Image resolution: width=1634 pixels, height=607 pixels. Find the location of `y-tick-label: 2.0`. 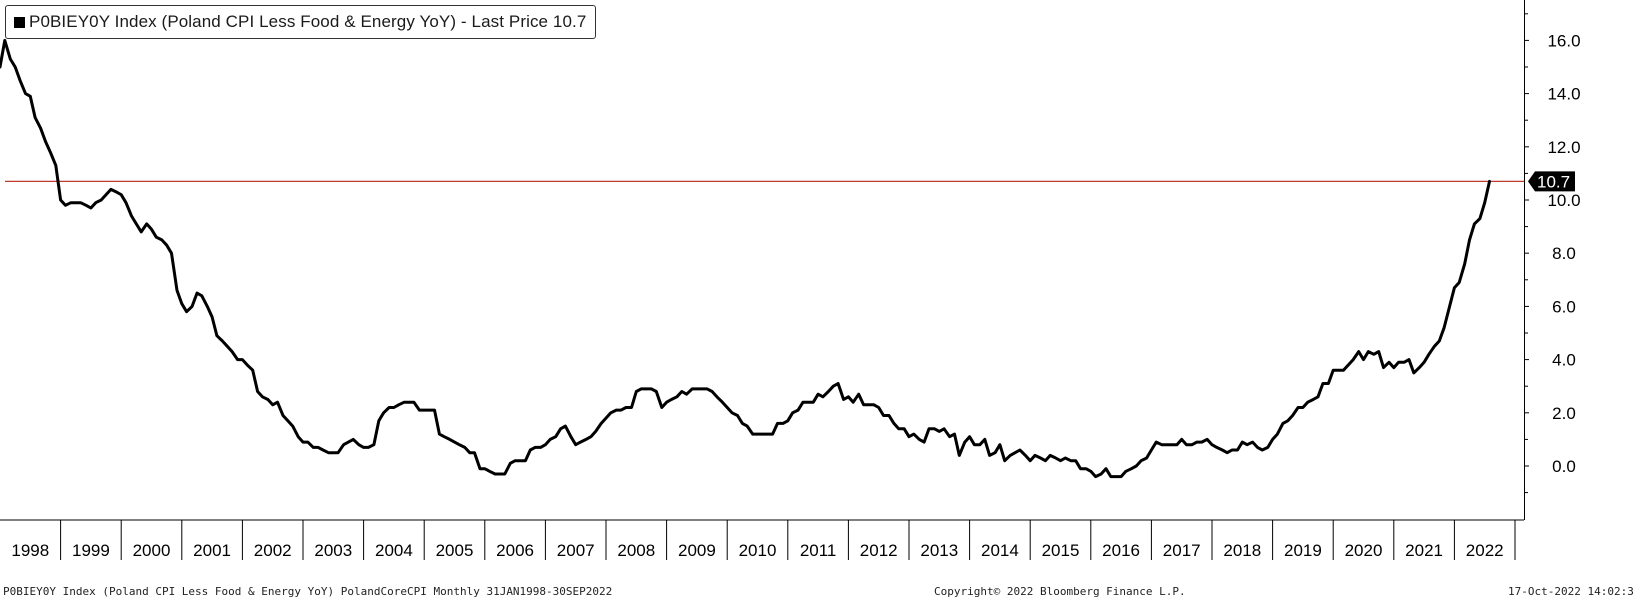

y-tick-label: 2.0 is located at coordinates (1564, 413).